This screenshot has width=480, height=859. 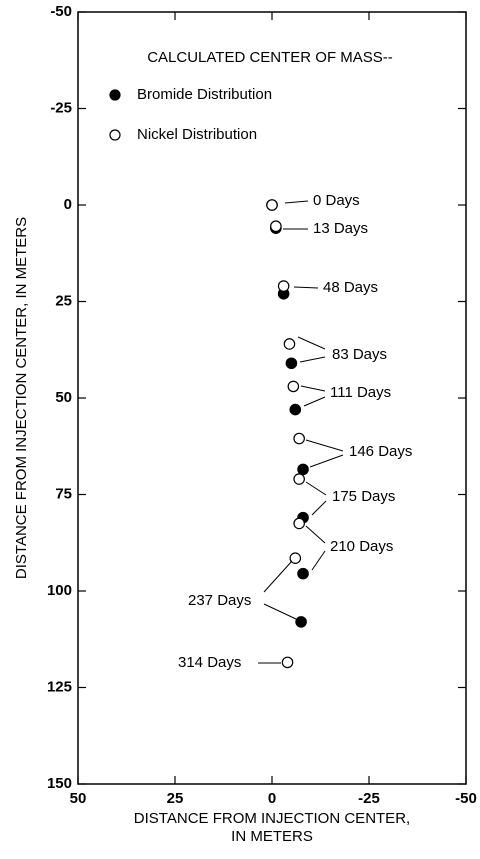 What do you see at coordinates (59, 686) in the screenshot?
I see `y-tick-label: 125` at bounding box center [59, 686].